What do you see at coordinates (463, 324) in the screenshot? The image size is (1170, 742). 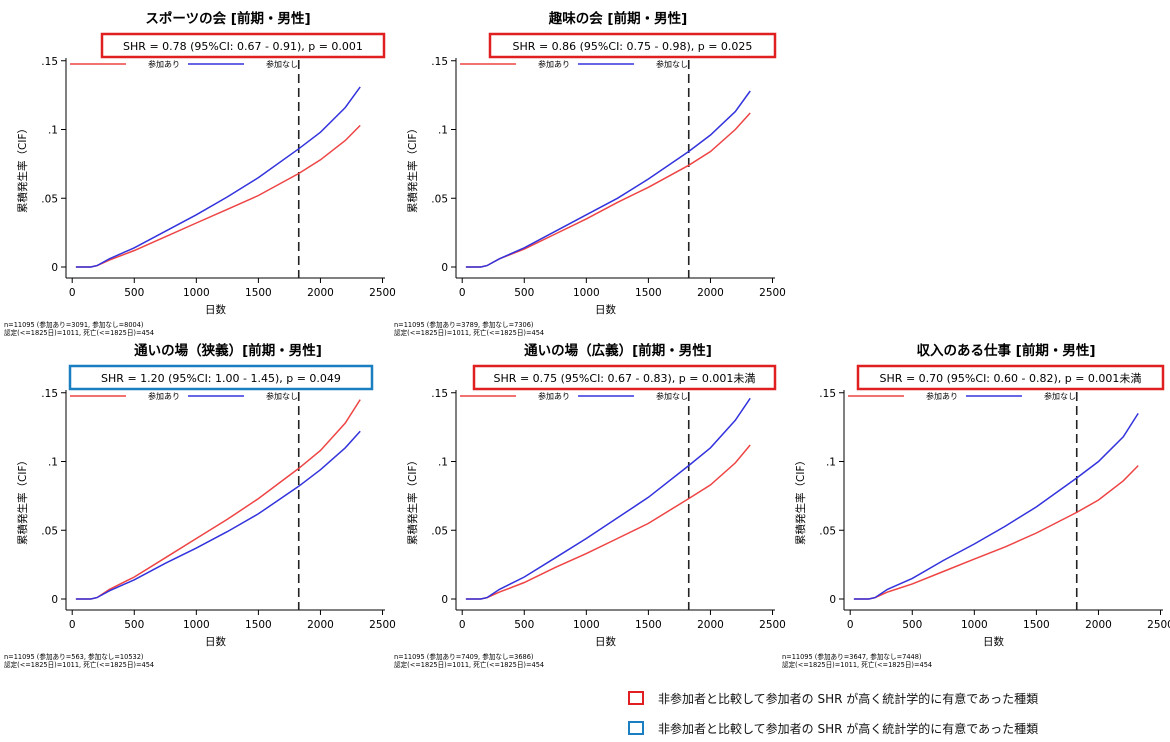 I see `sample-note: n=11095 (参加あり=3789, 参加なし=7306)` at bounding box center [463, 324].